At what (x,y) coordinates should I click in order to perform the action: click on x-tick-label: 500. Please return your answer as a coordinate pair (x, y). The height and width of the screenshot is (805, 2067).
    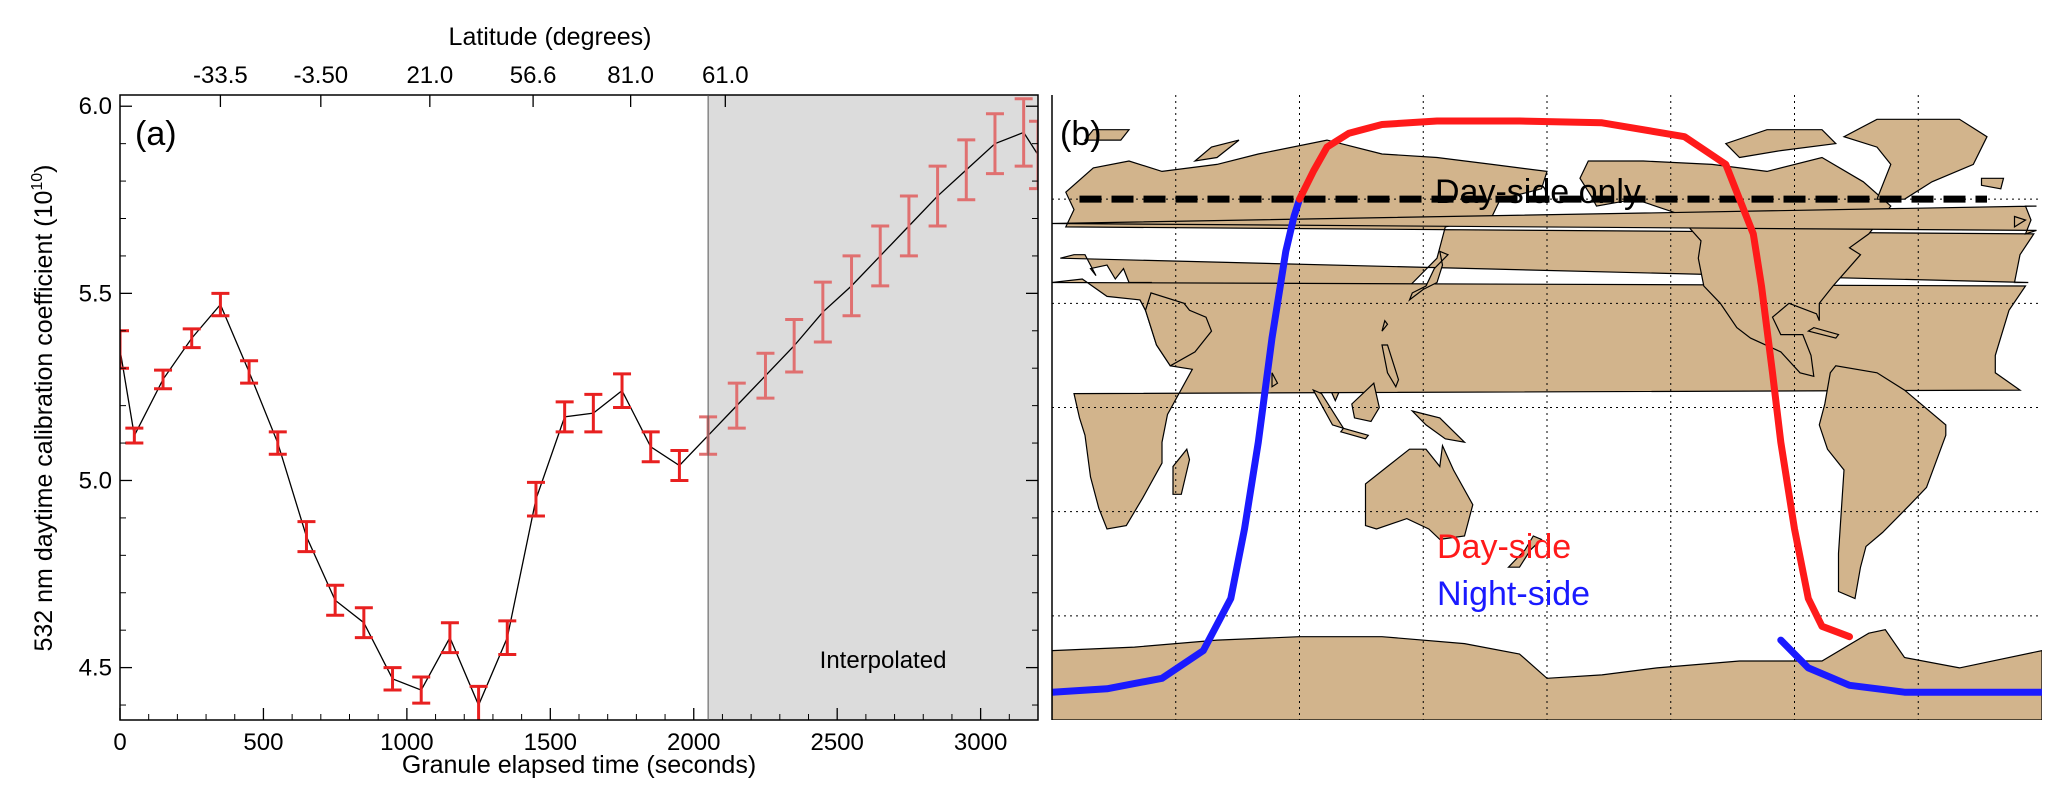
    Looking at the image, I should click on (263, 742).